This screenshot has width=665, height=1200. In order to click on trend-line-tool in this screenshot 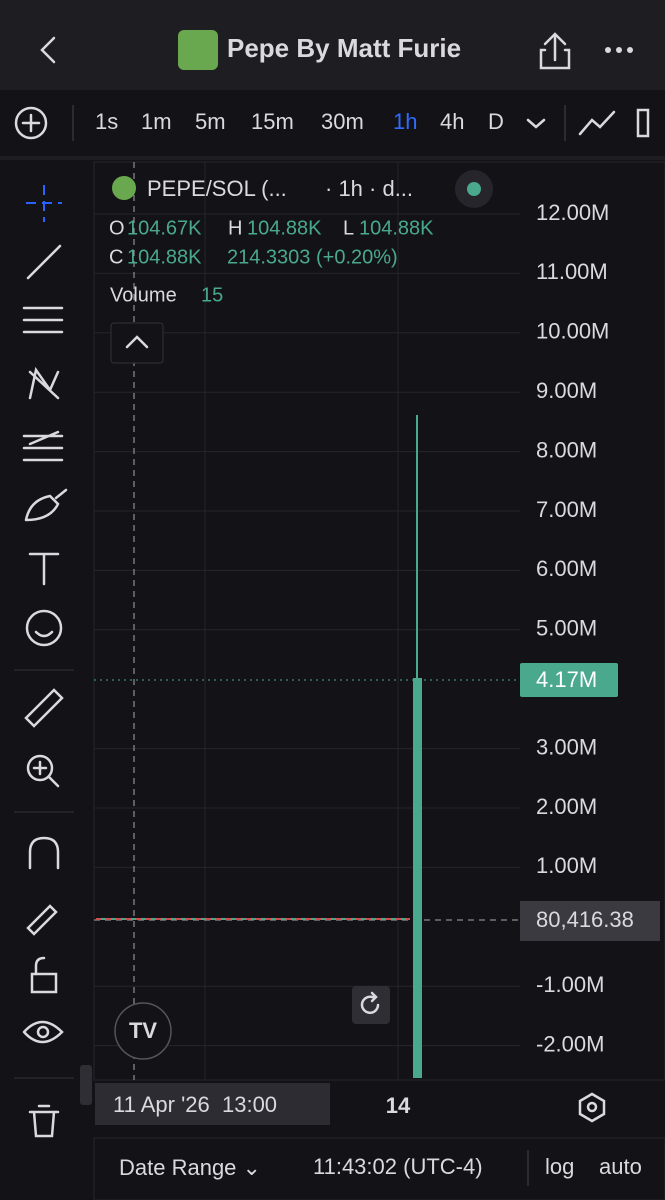, I will do `click(44, 262)`.